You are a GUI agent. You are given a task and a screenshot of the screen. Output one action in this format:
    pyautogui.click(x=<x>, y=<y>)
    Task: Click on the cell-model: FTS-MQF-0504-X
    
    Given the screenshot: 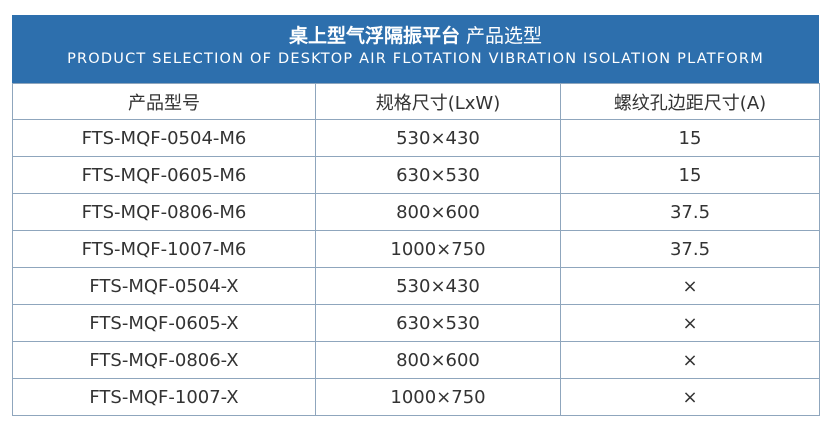 What is the action you would take?
    pyautogui.click(x=164, y=286)
    